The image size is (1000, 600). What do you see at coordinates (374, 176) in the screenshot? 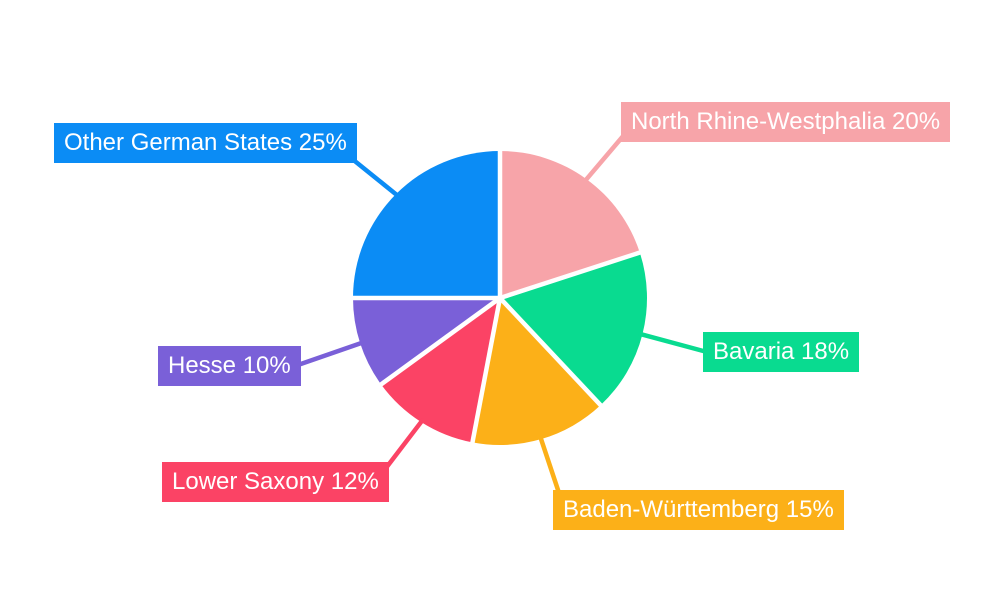
I see `leader-line-other-german-states` at bounding box center [374, 176].